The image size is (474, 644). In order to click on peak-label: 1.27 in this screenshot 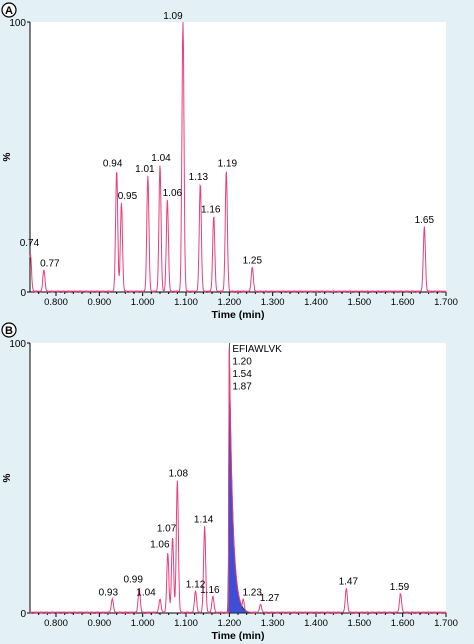, I will do `click(270, 598)`.